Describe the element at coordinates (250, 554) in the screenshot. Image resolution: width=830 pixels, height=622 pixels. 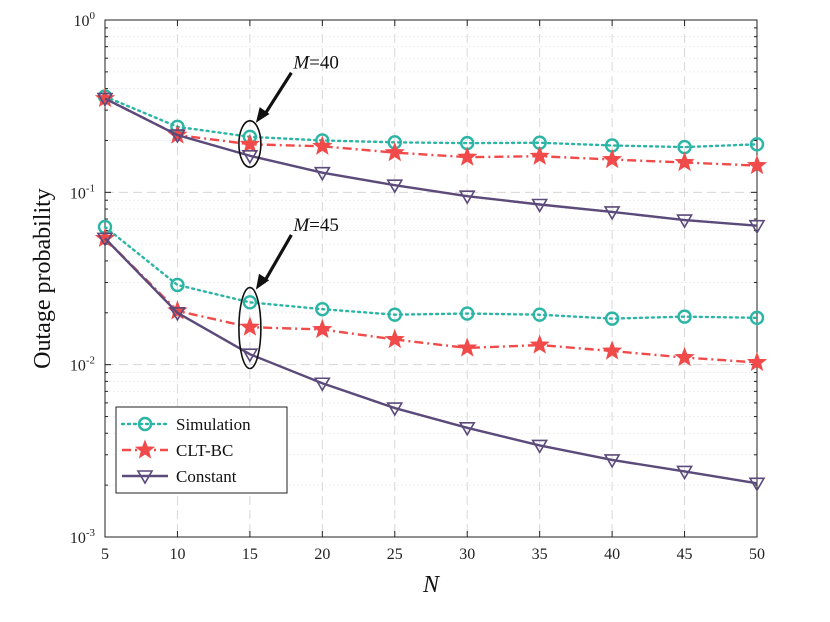
I see `x-tick-label: 15` at that location.